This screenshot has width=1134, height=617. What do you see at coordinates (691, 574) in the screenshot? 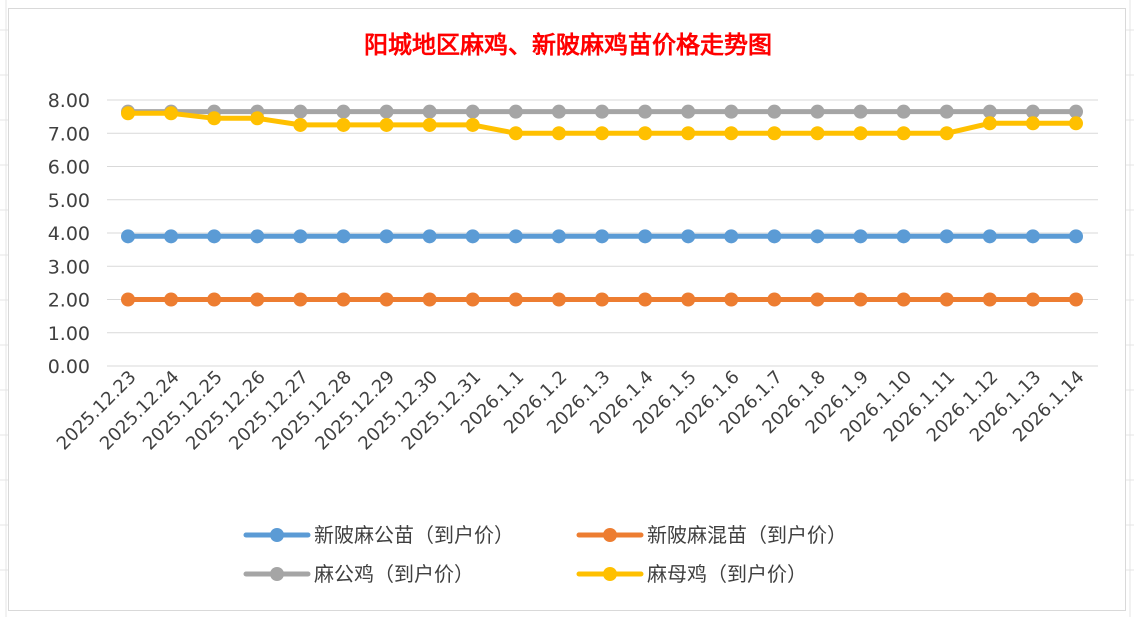
I see `legend-item-3: 麻母鸡（到户价）` at bounding box center [691, 574].